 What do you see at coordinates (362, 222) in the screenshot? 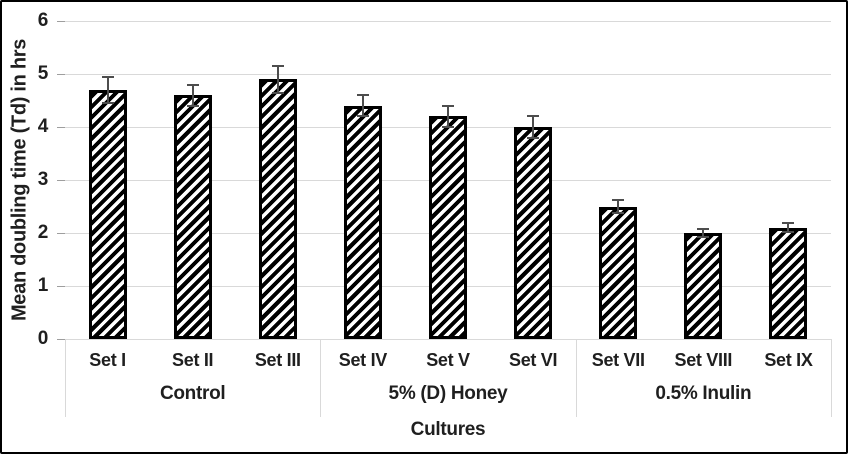
I see `bar-set-iv` at bounding box center [362, 222].